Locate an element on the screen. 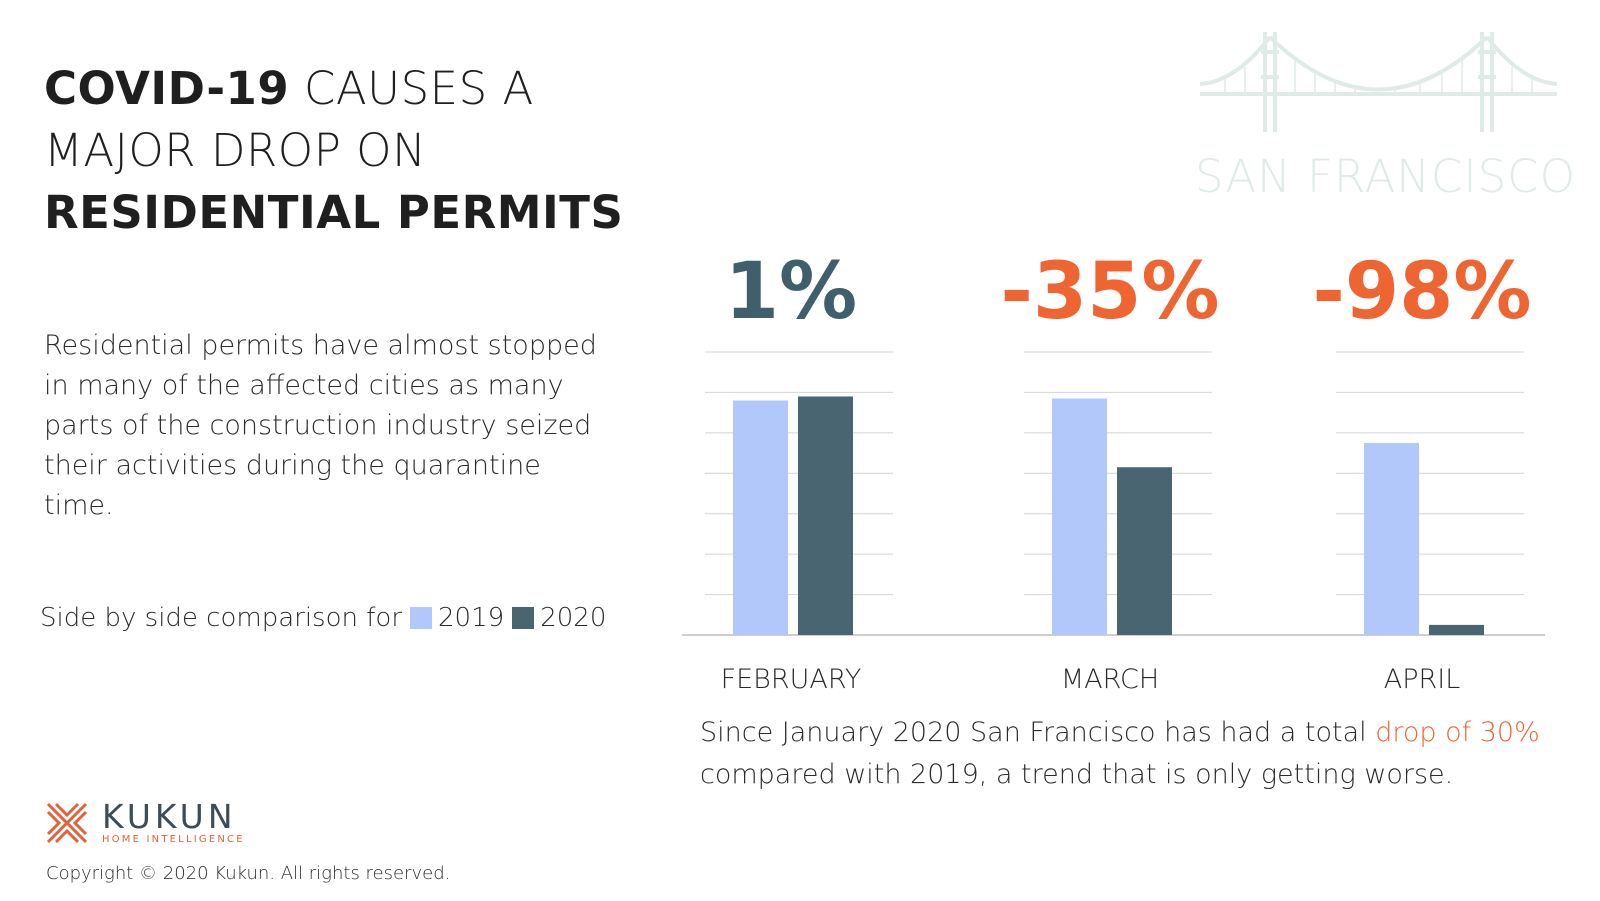  x-tick-label: MARCH is located at coordinates (1110, 679).